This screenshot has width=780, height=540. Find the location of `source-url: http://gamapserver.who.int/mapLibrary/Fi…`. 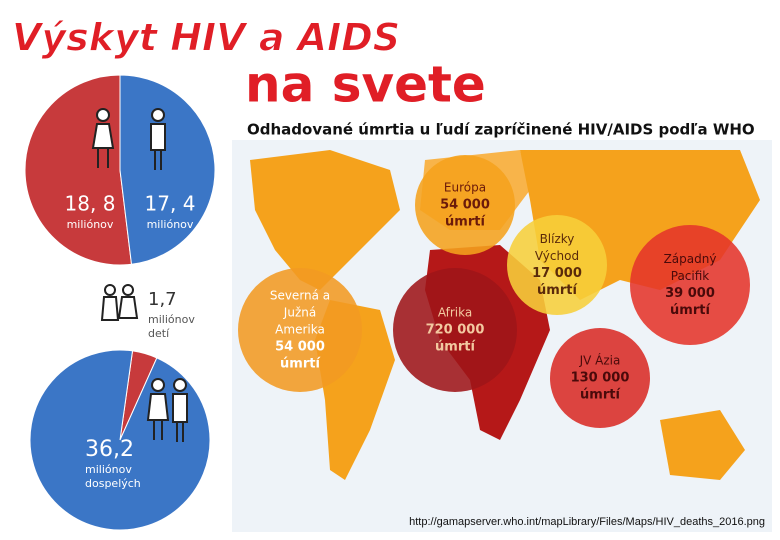

source-url: http://gamapserver.who.int/mapLibrary/Fi… is located at coordinates (587, 522).